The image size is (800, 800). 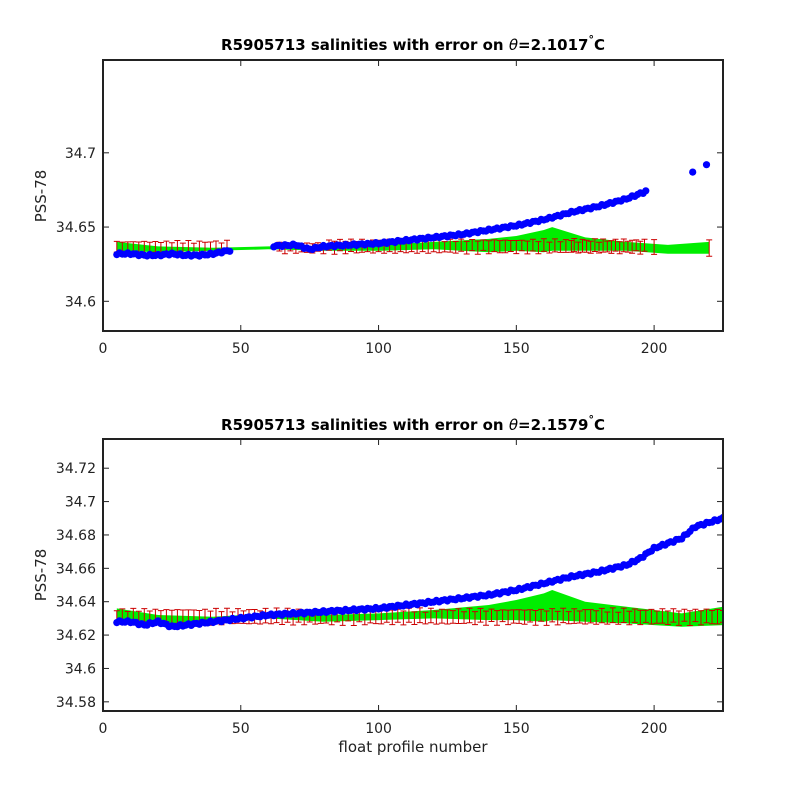 I want to click on x-axis-label-bottom: float profile number, so click(x=413, y=747).